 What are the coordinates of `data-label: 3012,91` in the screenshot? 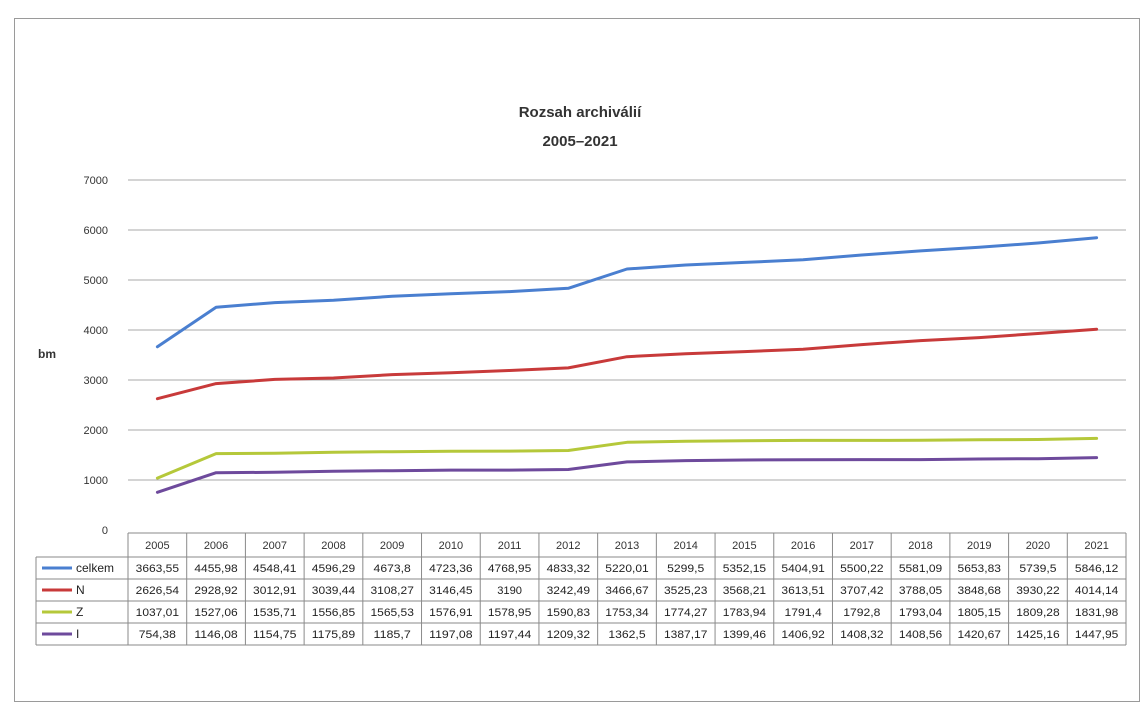 It's located at (274, 591).